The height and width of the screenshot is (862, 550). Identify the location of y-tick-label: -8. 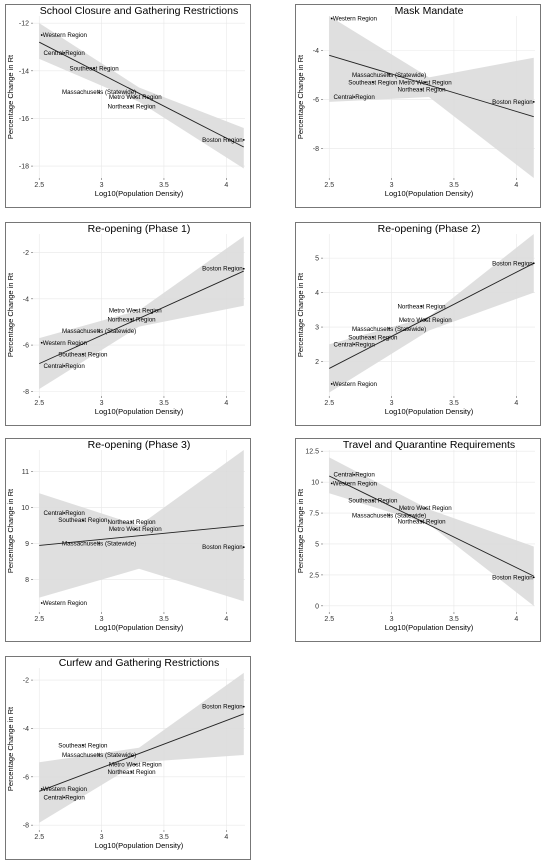
(26, 826).